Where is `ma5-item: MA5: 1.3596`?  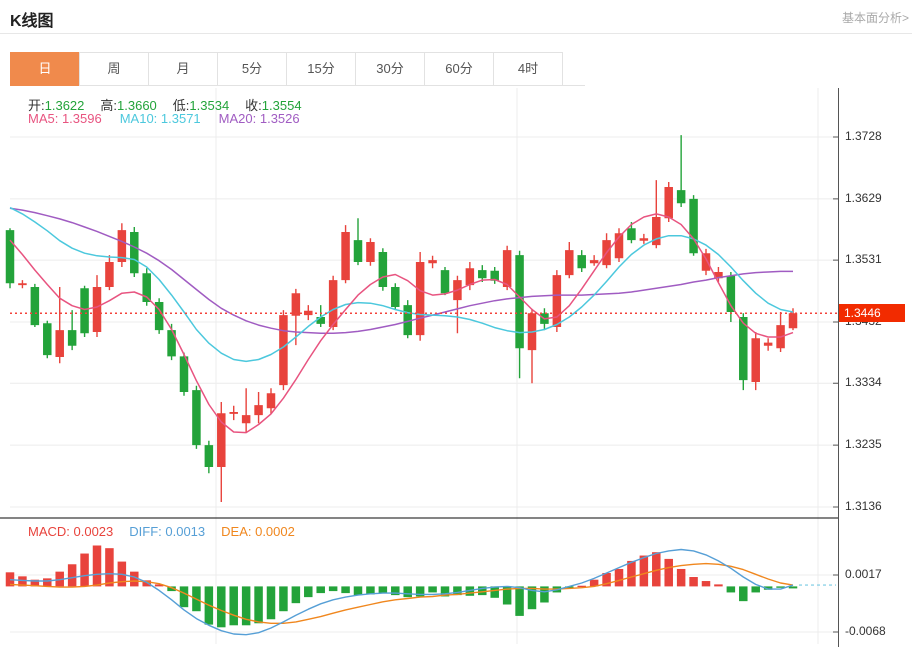
ma5-item: MA5: 1.3596 is located at coordinates (65, 118).